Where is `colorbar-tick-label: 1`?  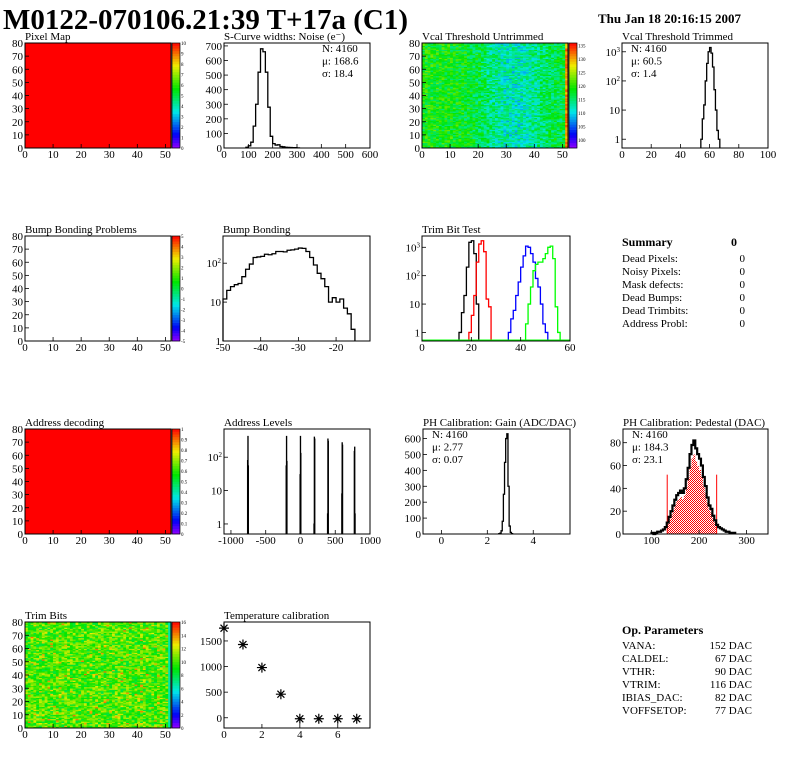 colorbar-tick-label: 1 is located at coordinates (182, 139).